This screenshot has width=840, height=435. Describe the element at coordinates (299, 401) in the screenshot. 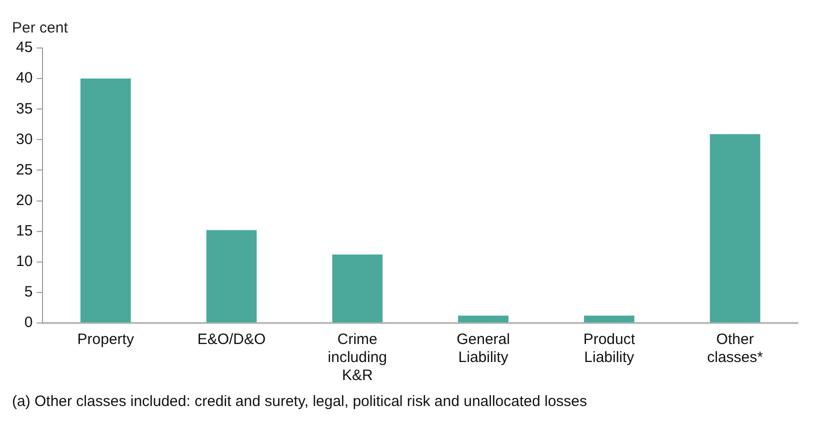

I see `text: (a) Other classes included: credit and surety, legal, political risk and unallocated losses` at that location.